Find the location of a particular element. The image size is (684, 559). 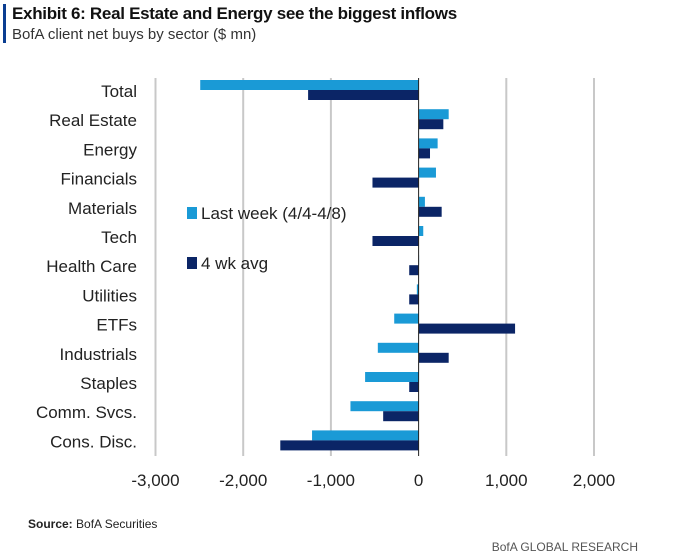

x-tick-label: 0 is located at coordinates (418, 480).